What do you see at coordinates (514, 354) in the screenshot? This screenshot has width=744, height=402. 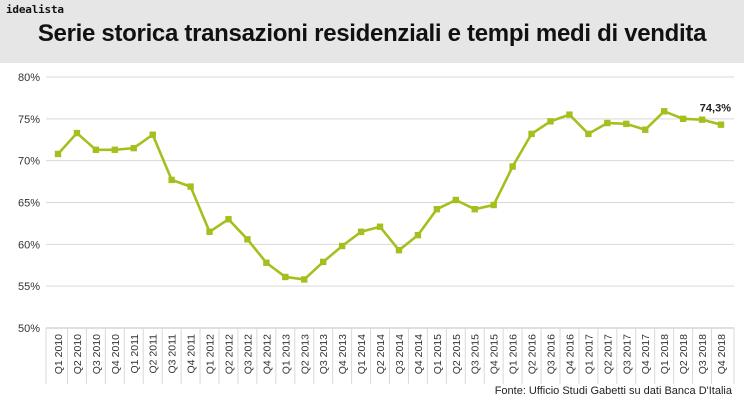 I see `x-tick-label: Q1 2016` at bounding box center [514, 354].